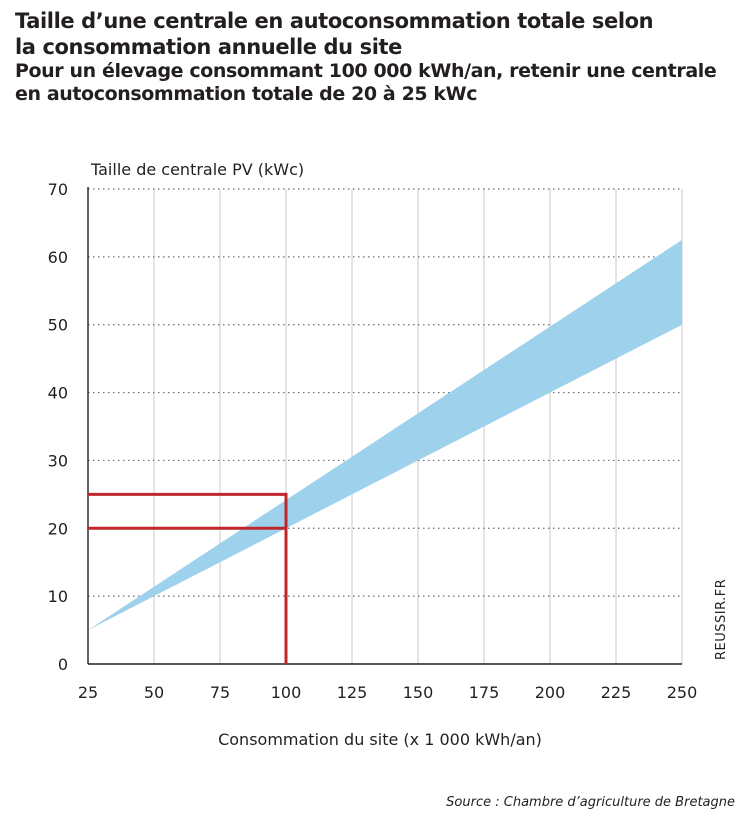 Image resolution: width=747 pixels, height=828 pixels. I want to click on x-tick-label: 25, so click(88, 692).